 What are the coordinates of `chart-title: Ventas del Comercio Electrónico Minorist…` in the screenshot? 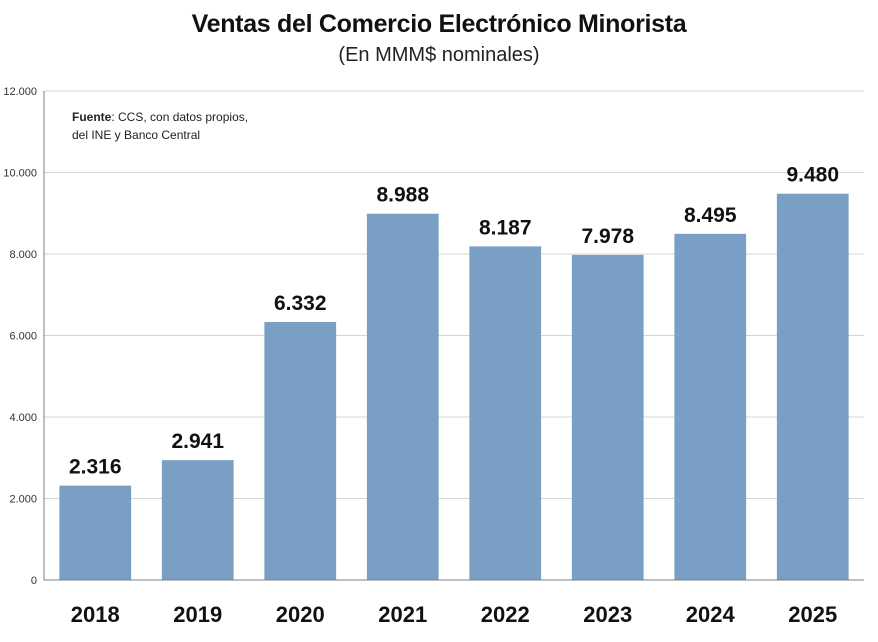 It's located at (439, 24).